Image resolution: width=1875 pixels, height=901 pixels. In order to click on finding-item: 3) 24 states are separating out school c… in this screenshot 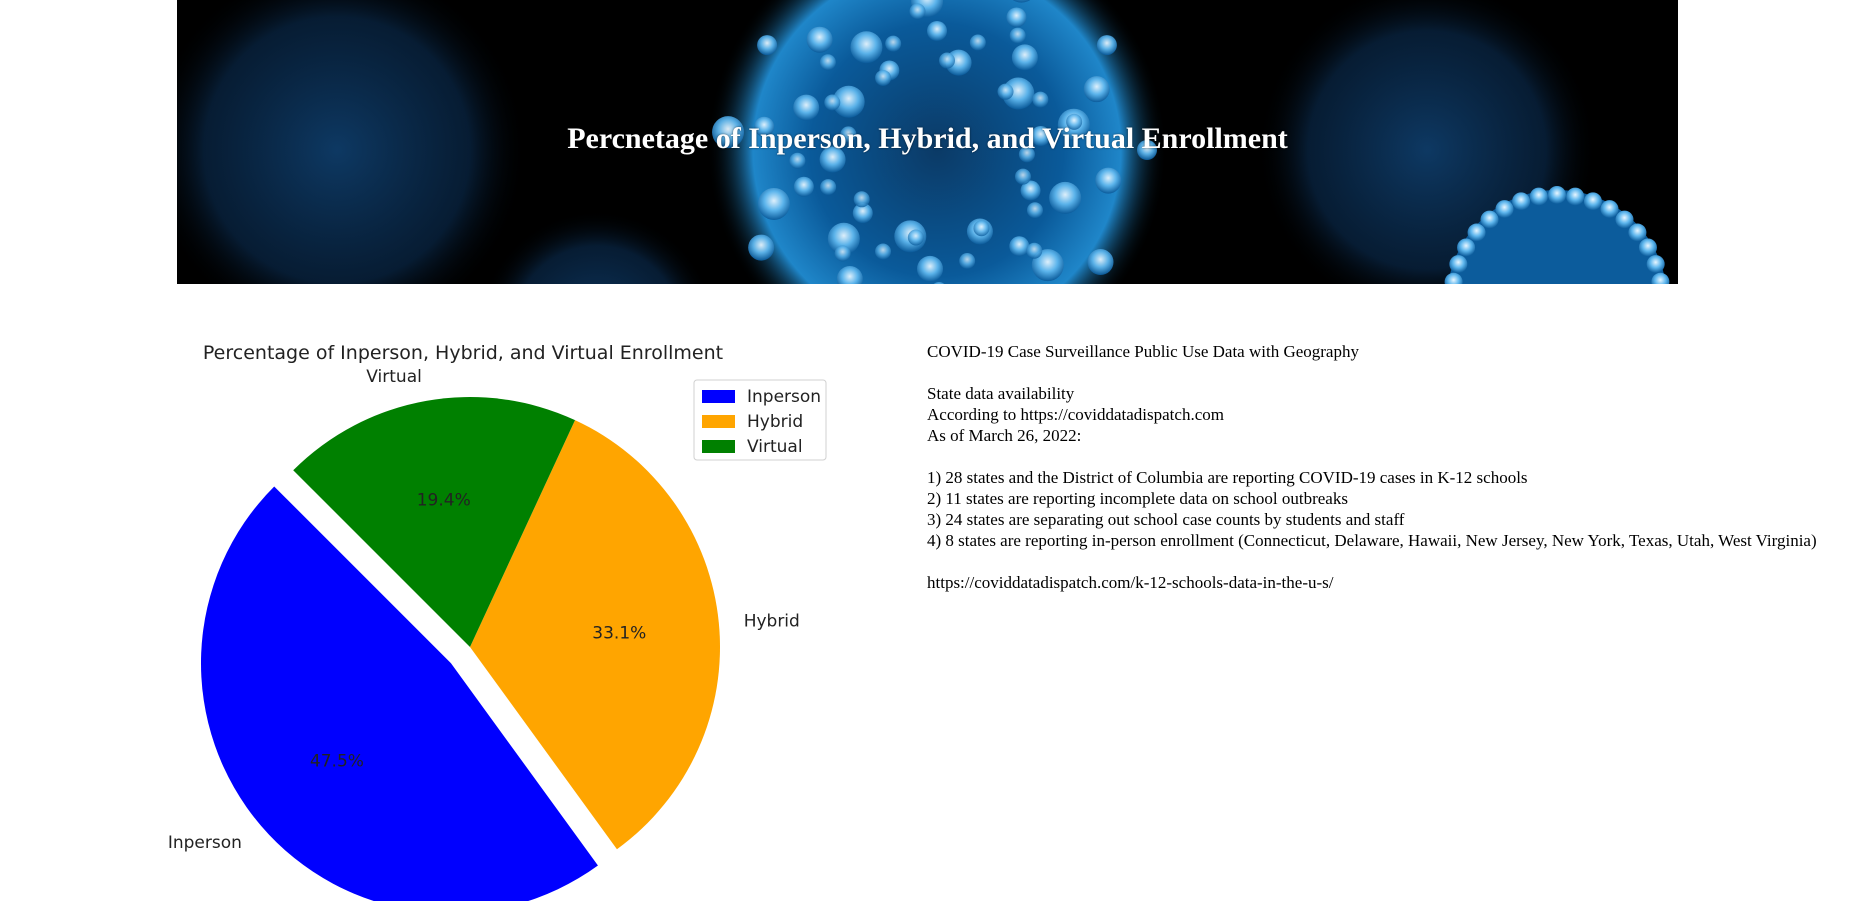, I will do `click(1166, 519)`.